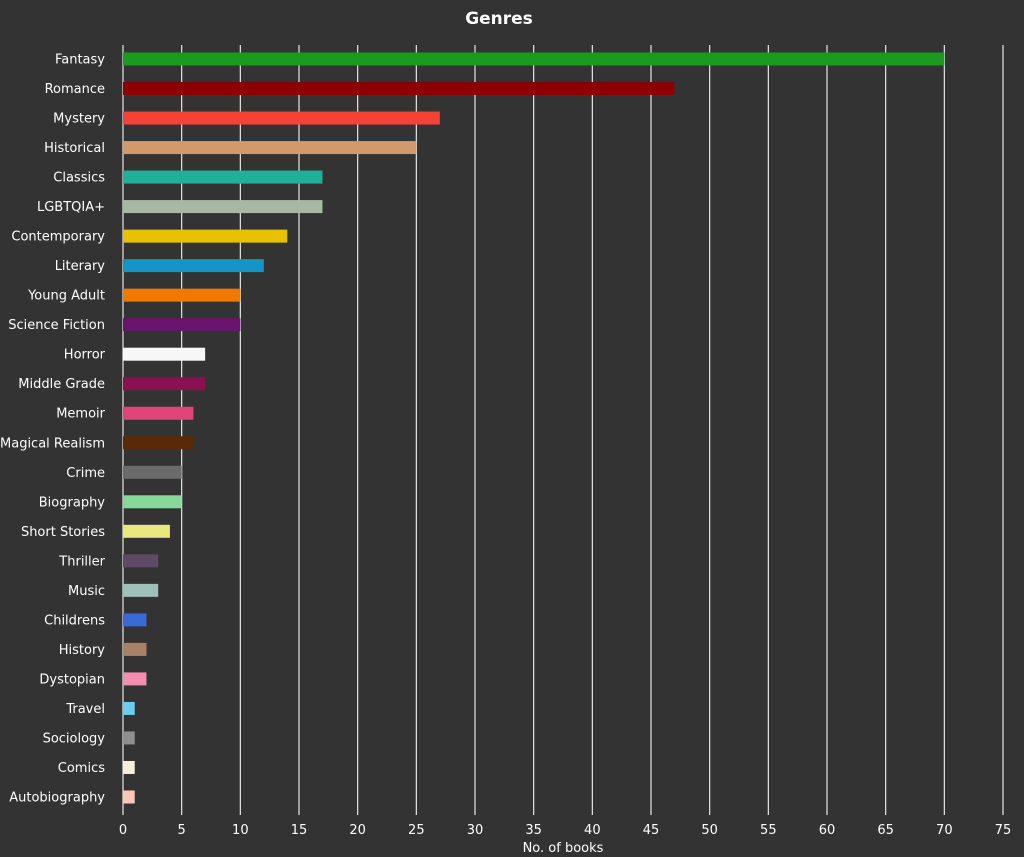 Image resolution: width=1024 pixels, height=857 pixels. What do you see at coordinates (52, 443) in the screenshot?
I see `category-label: Magical Realism` at bounding box center [52, 443].